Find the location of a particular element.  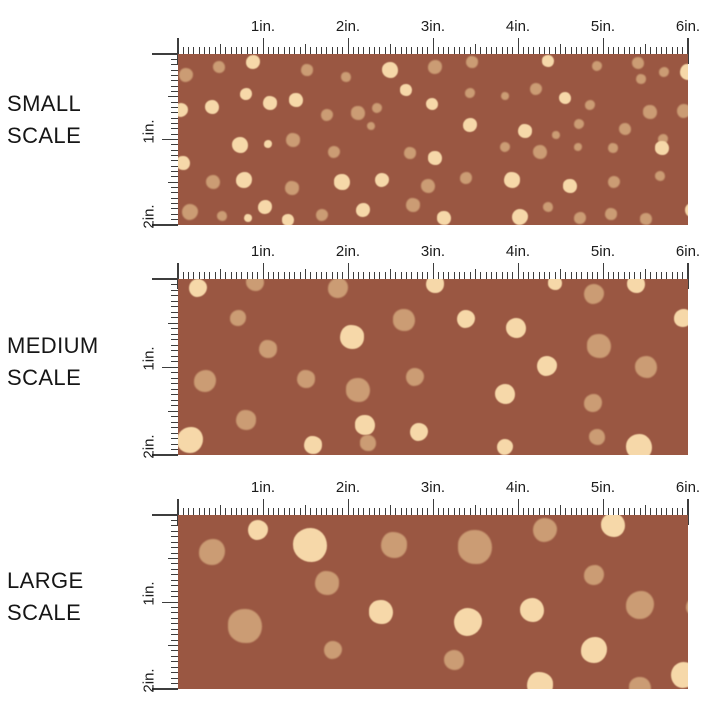

ruler-inch-label: 5in. is located at coordinates (603, 26).